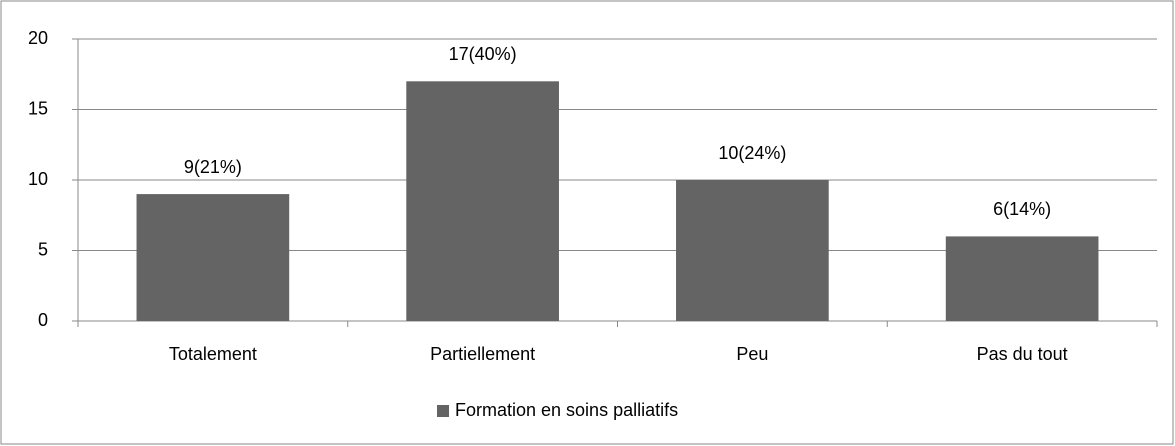 This screenshot has height=446, width=1175. I want to click on data-label: 10(24%), so click(752, 153).